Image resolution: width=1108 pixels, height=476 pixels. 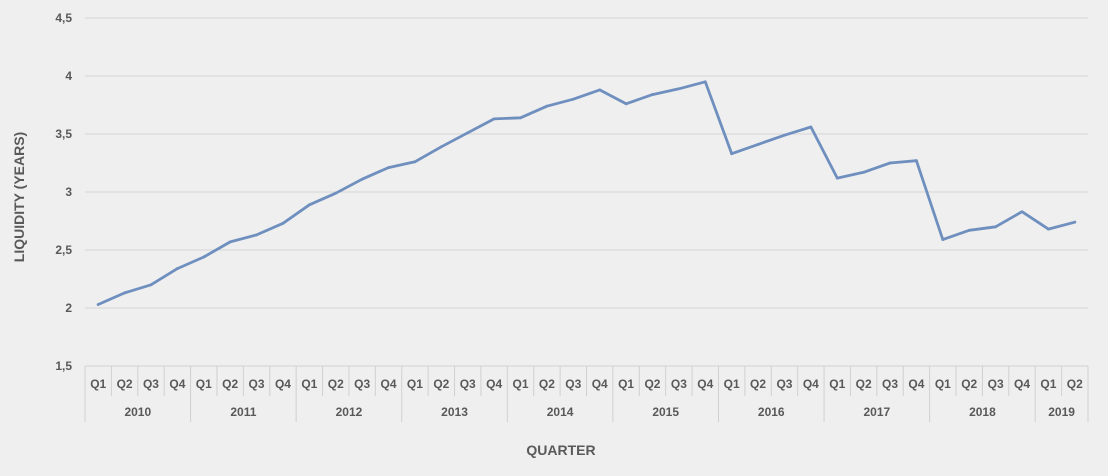 I want to click on y-tick-label: 2, so click(x=68, y=308).